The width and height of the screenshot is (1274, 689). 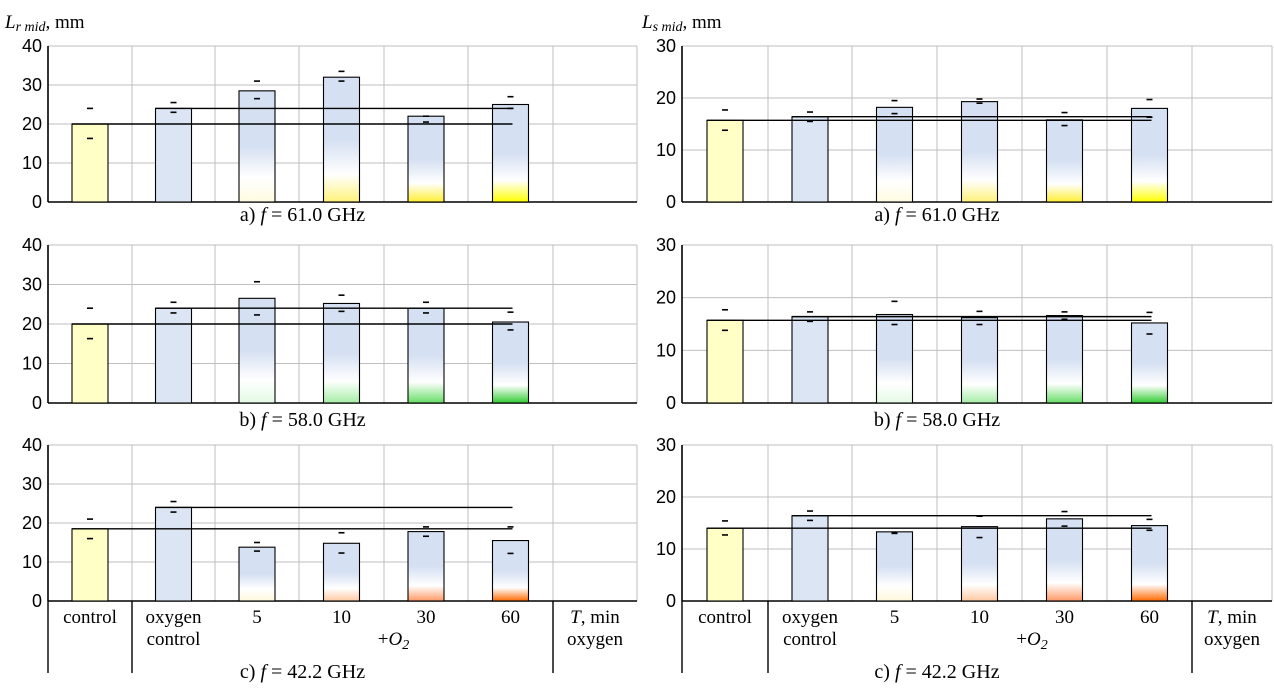 I want to click on panel-right-a: 0 10 20 30 a) f = 61.0 GHz, so click(x=964, y=131).